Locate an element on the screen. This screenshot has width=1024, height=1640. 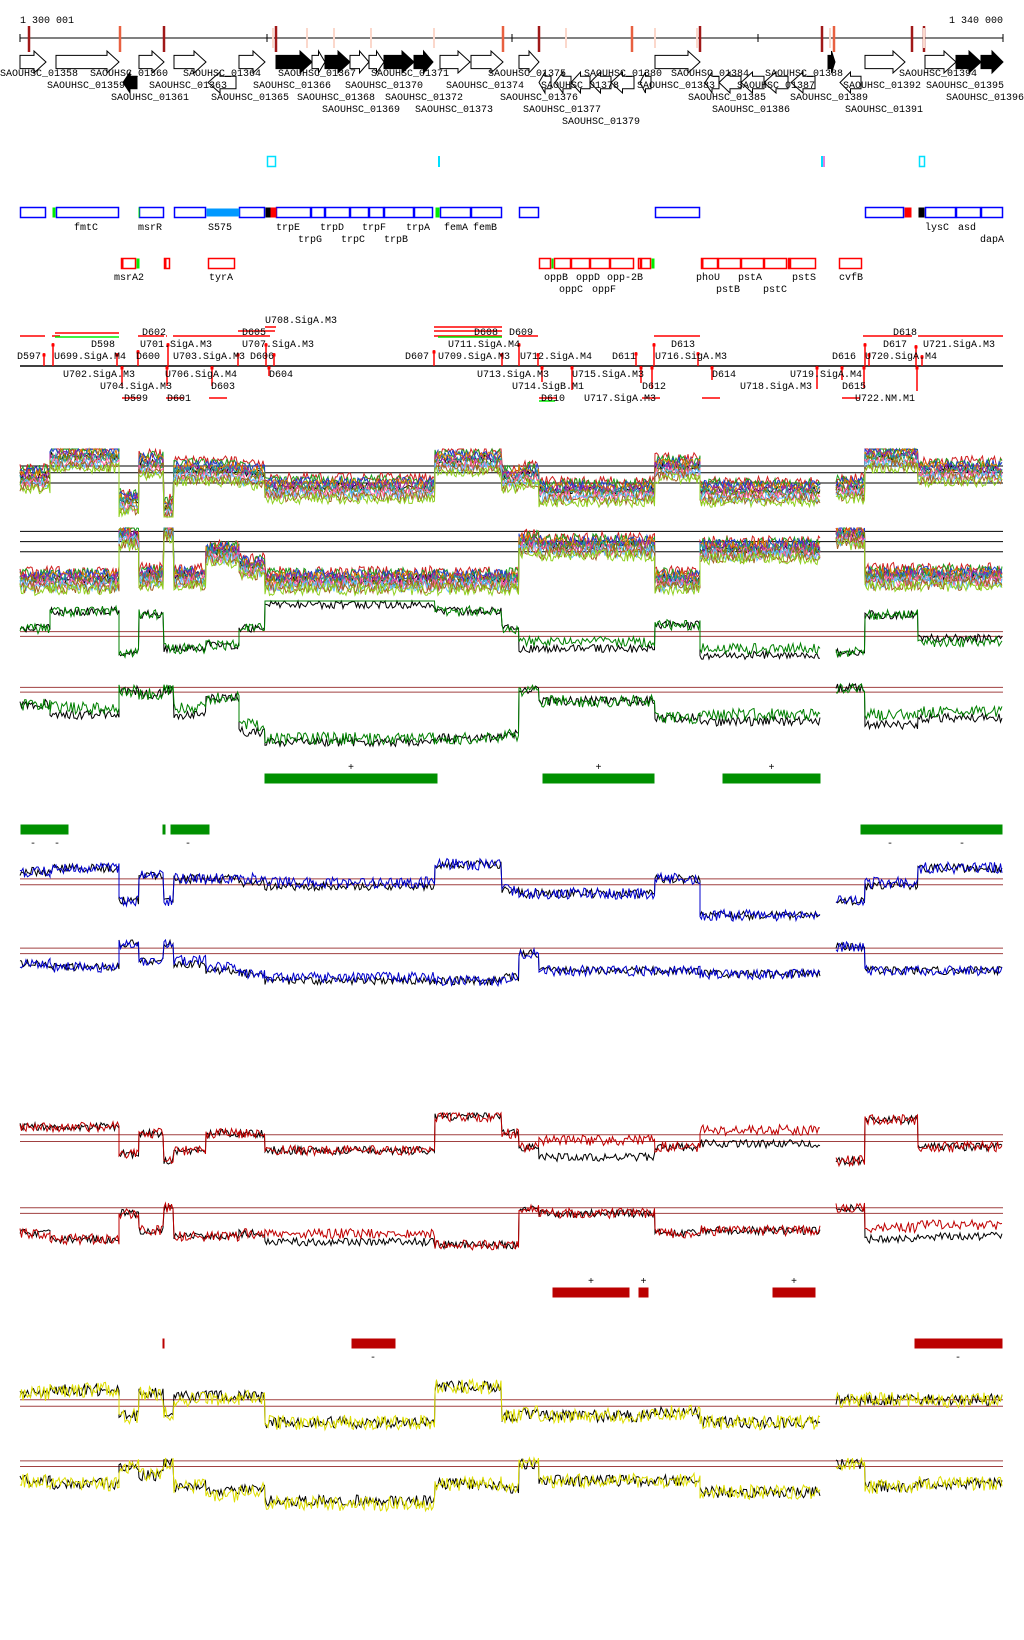
gene-label: SAOUHSC_01358 is located at coordinates (39, 74).